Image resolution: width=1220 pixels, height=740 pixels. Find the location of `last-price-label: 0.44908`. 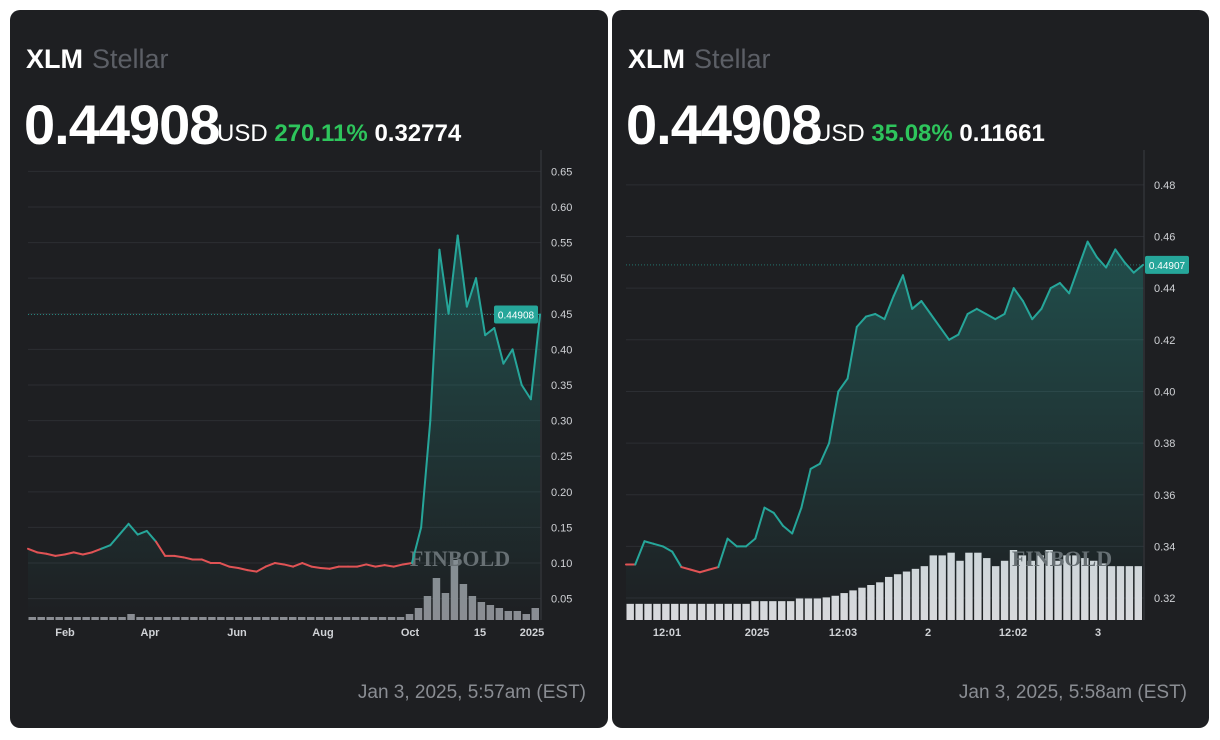

last-price-label: 0.44908 is located at coordinates (516, 316).